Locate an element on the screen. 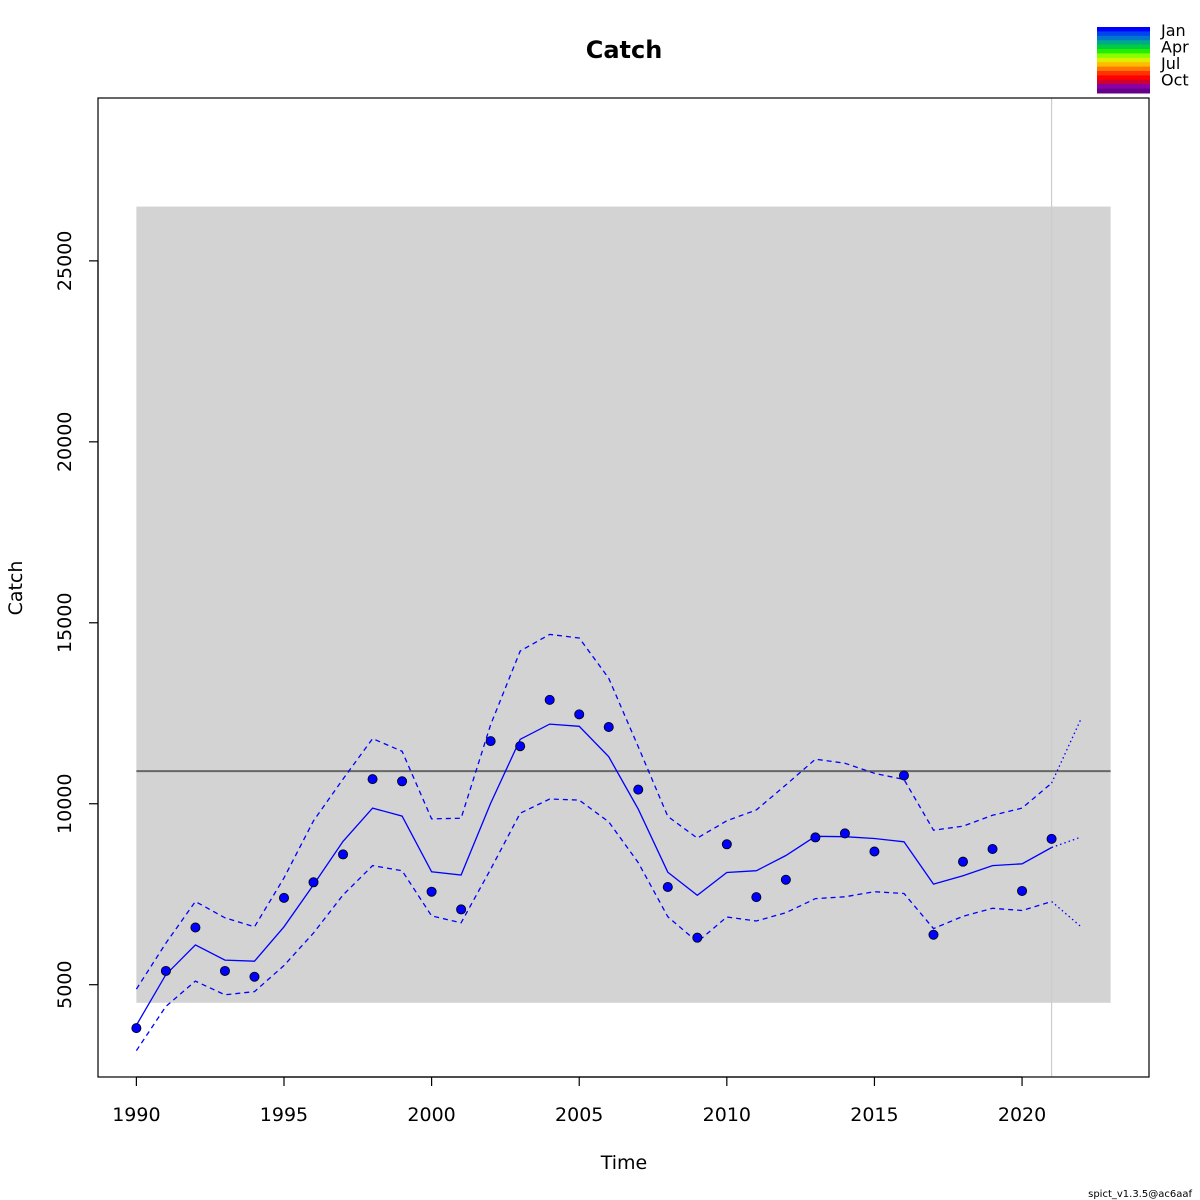 This screenshot has width=1200, height=1200. series-forecast-estimate is located at coordinates (1066, 842).